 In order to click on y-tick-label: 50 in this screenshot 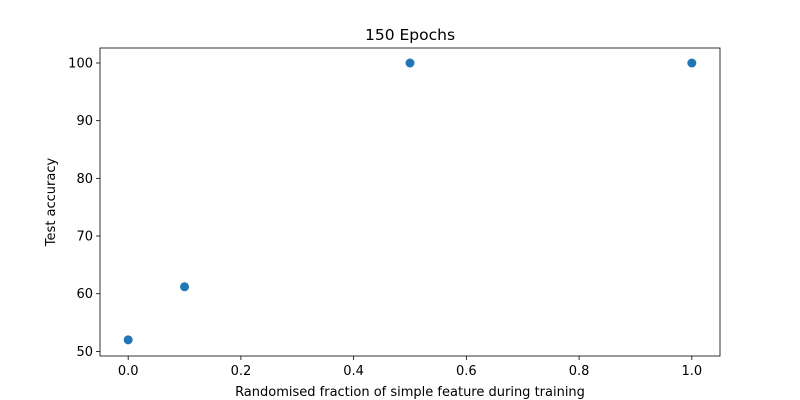, I will do `click(84, 352)`.